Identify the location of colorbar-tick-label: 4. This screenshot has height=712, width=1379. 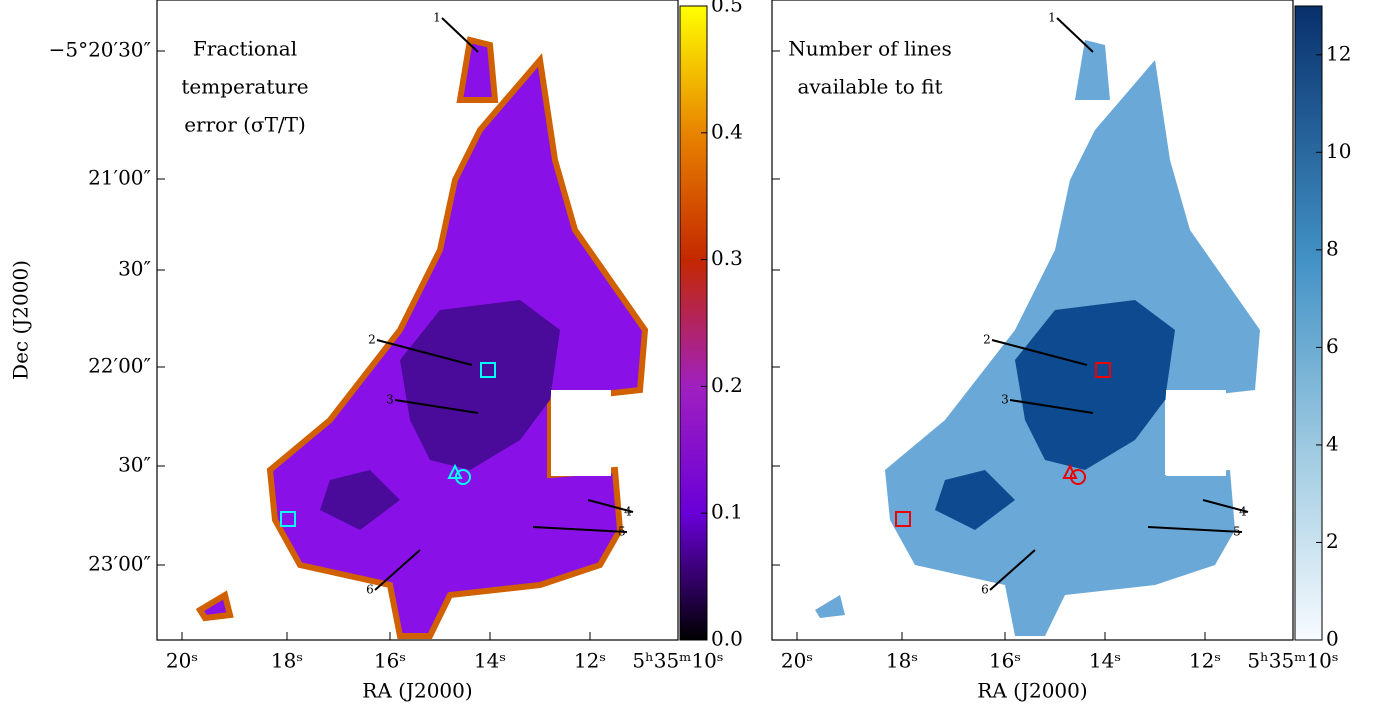
(1332, 443).